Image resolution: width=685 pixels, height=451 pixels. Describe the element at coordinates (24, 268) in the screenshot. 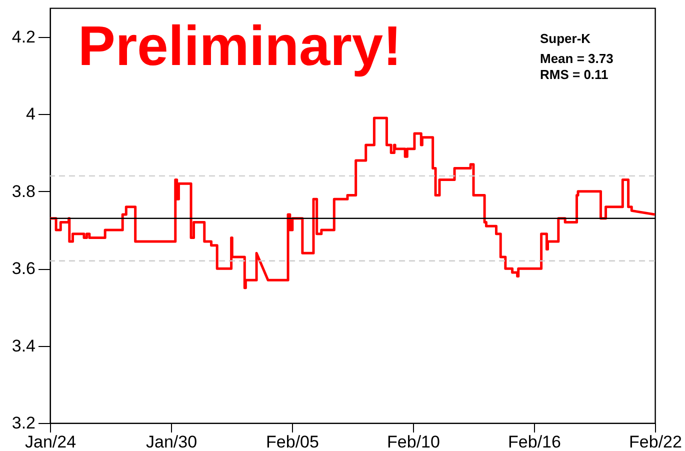

I see `y-tick-label: 3.6` at that location.